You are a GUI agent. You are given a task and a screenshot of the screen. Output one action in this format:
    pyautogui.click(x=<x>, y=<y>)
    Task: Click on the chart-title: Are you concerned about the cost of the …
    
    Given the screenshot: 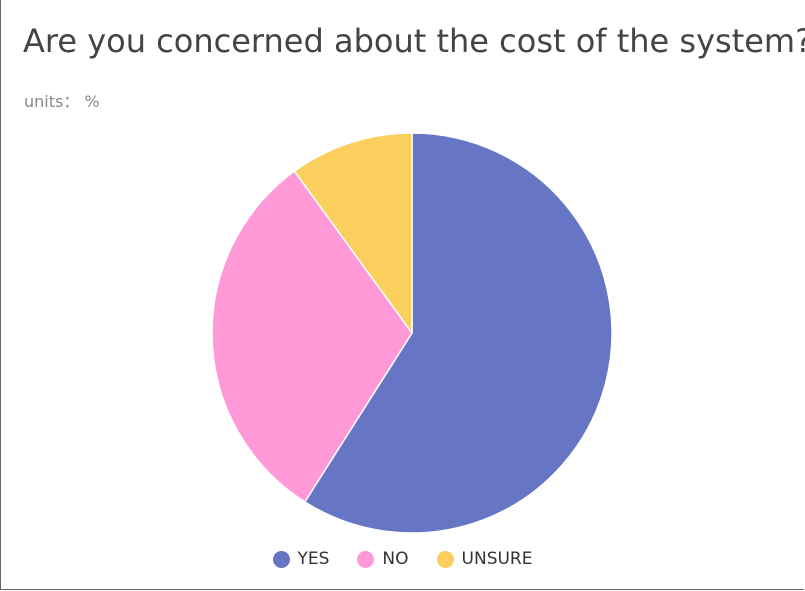 What is the action you would take?
    pyautogui.click(x=414, y=41)
    